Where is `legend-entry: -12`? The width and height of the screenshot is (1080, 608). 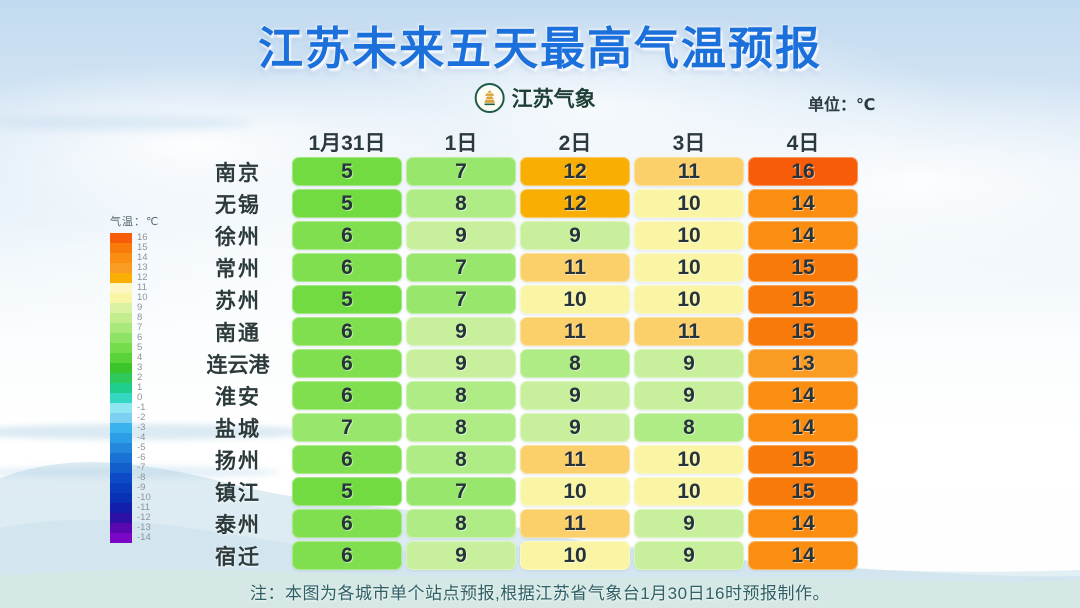 legend-entry: -12 is located at coordinates (134, 518).